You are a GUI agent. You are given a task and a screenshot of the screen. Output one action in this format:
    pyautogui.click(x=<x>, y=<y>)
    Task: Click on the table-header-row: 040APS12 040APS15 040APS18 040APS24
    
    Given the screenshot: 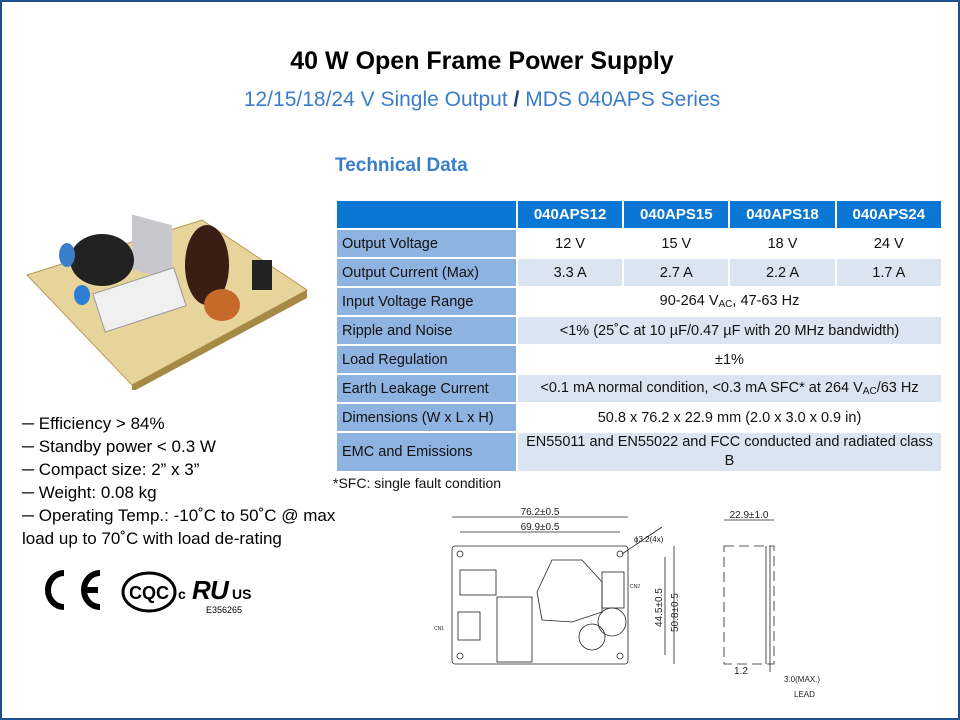 What is the action you would take?
    pyautogui.click(x=639, y=214)
    